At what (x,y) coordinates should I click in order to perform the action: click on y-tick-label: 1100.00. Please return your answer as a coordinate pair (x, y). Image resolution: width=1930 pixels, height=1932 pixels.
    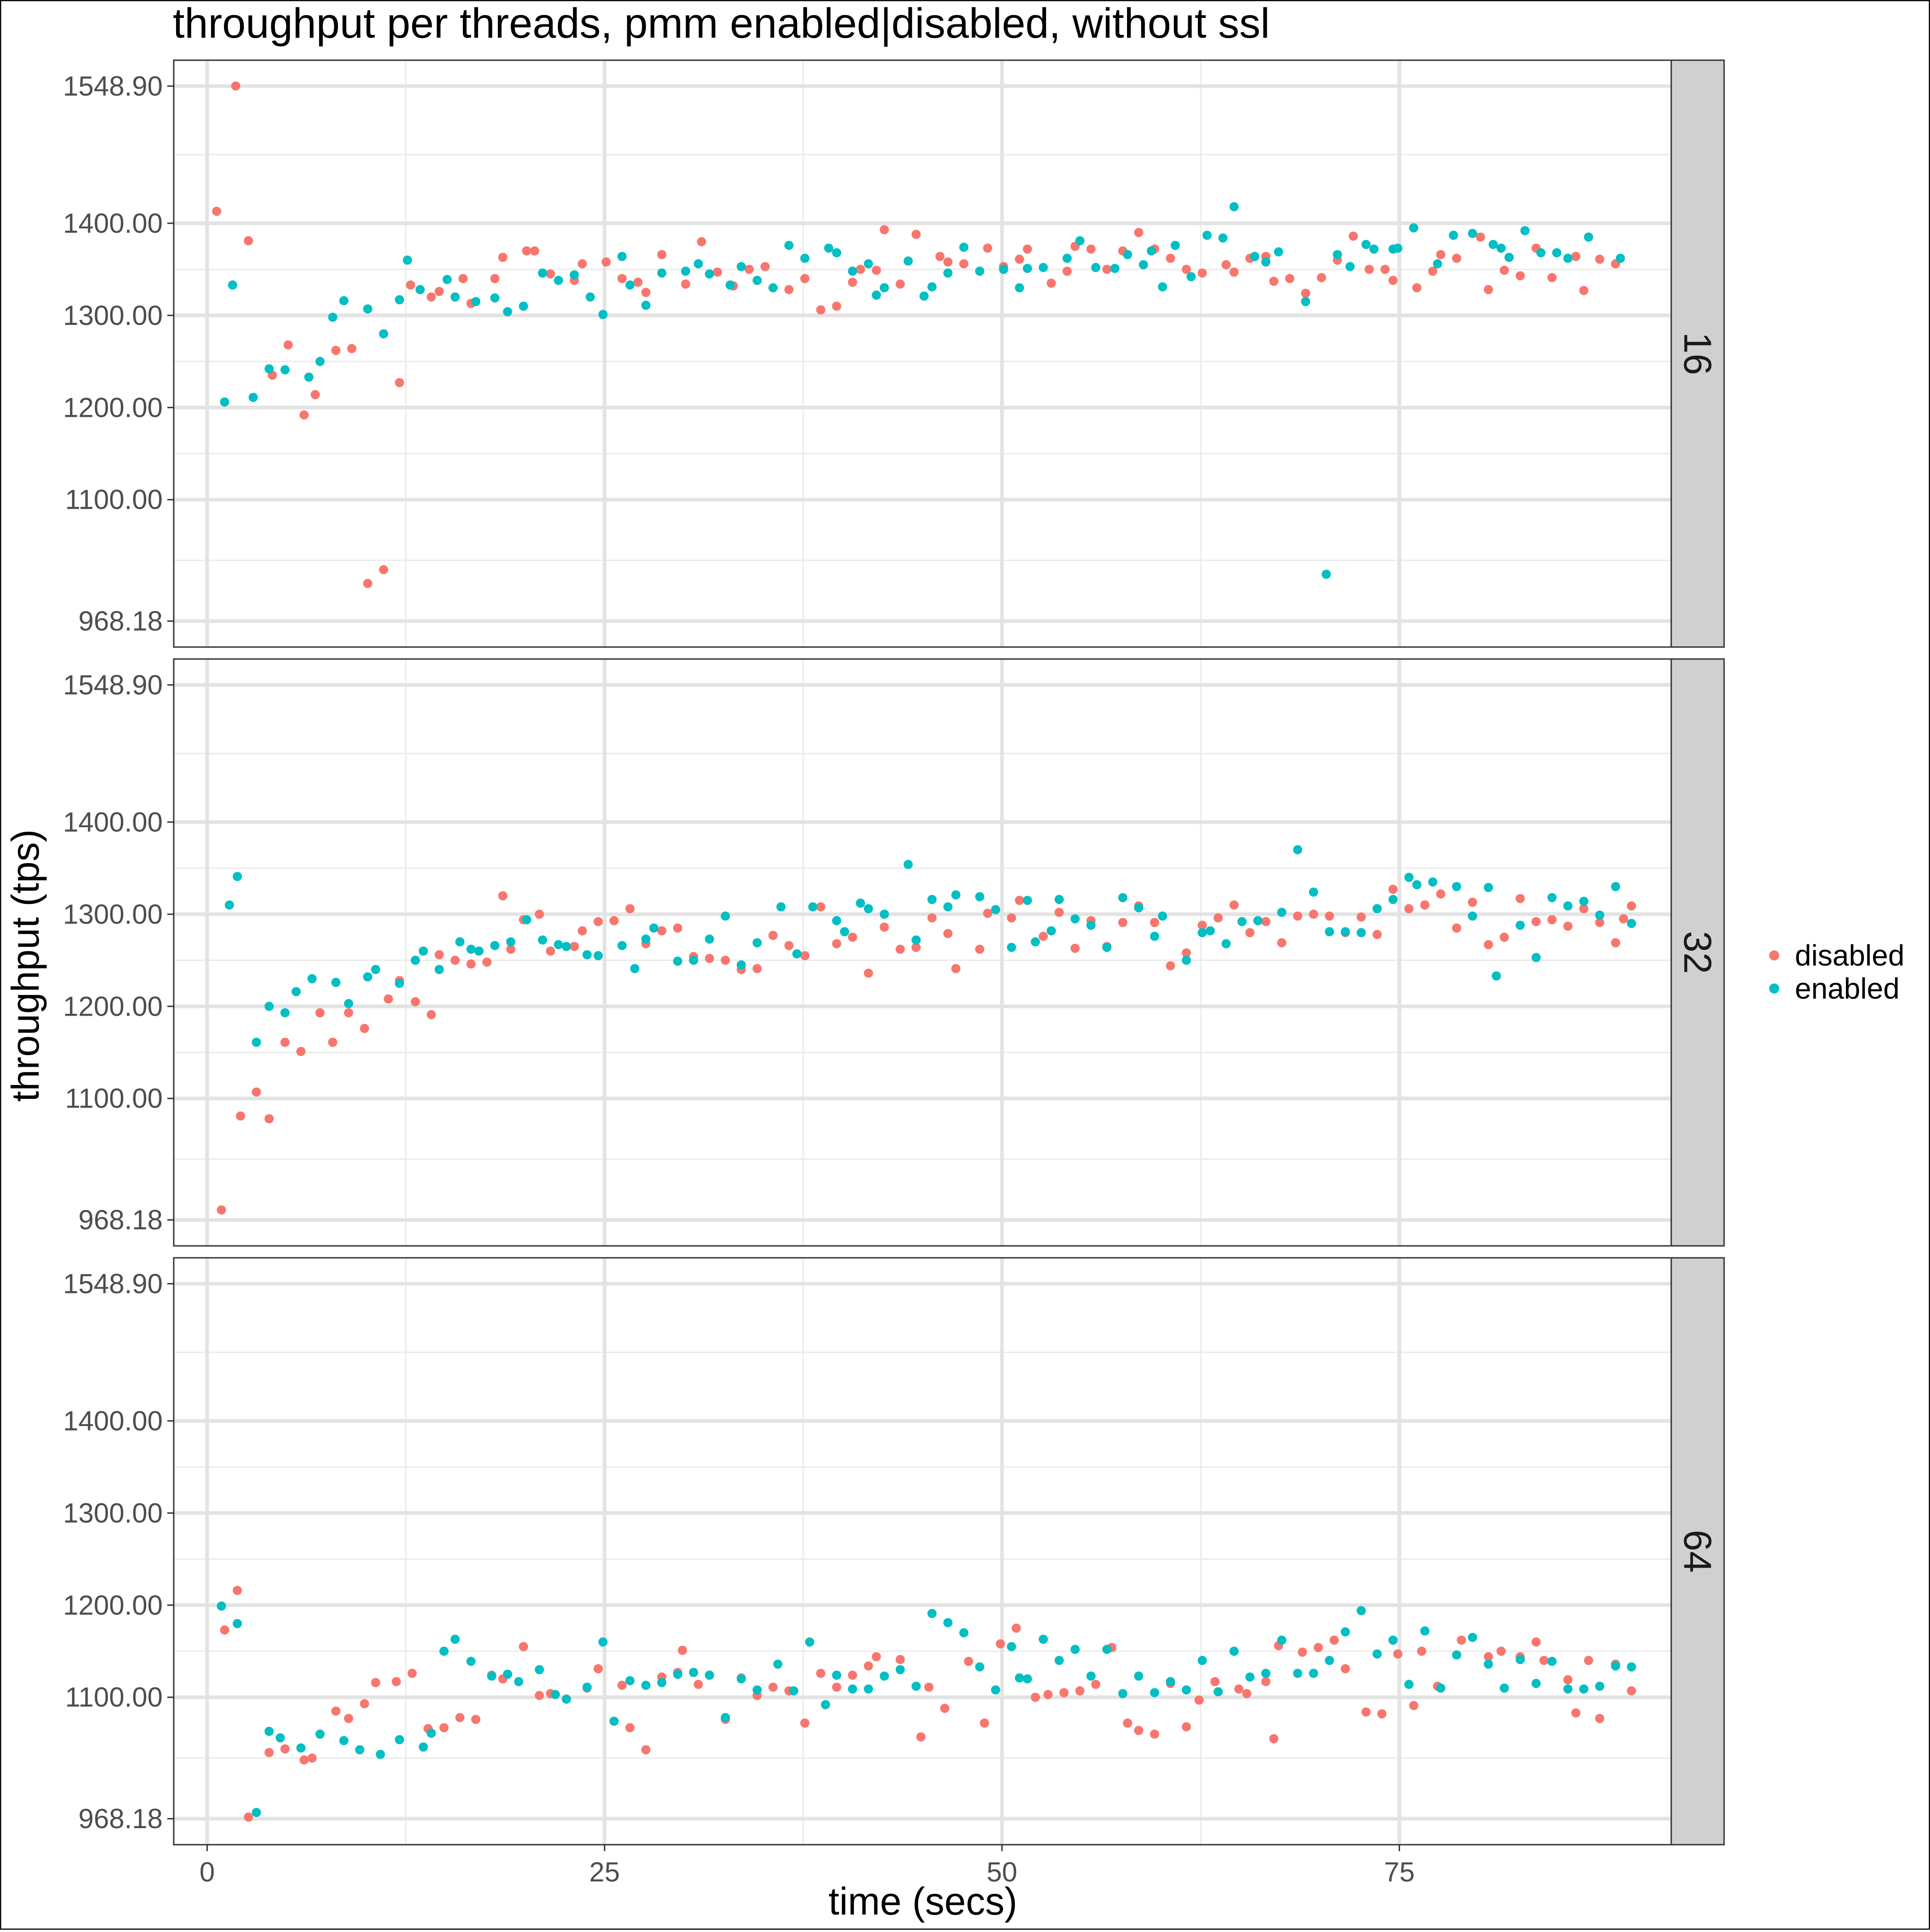
    Looking at the image, I should click on (114, 1098).